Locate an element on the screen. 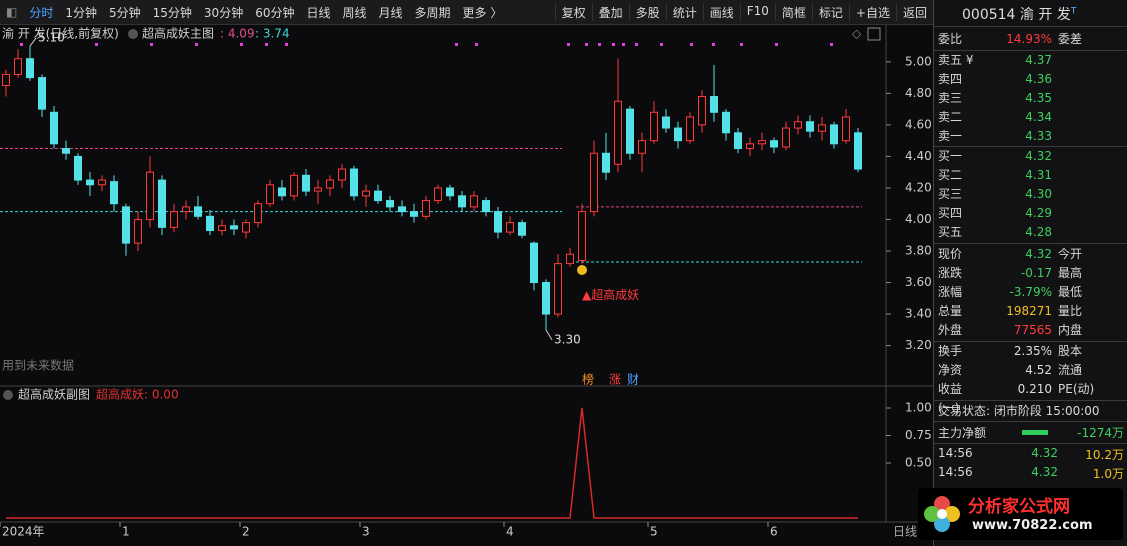 Image resolution: width=1127 pixels, height=546 pixels. period-tab: 5分钟 is located at coordinates (125, 12).